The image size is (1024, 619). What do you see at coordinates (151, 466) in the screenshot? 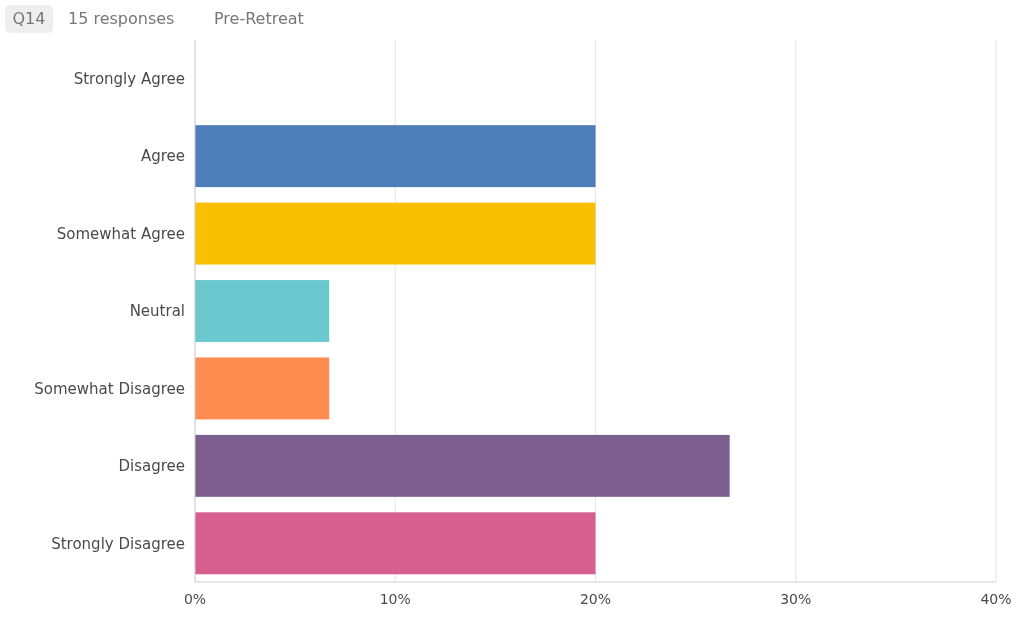
I see `y-tick-label: Disagree` at bounding box center [151, 466].